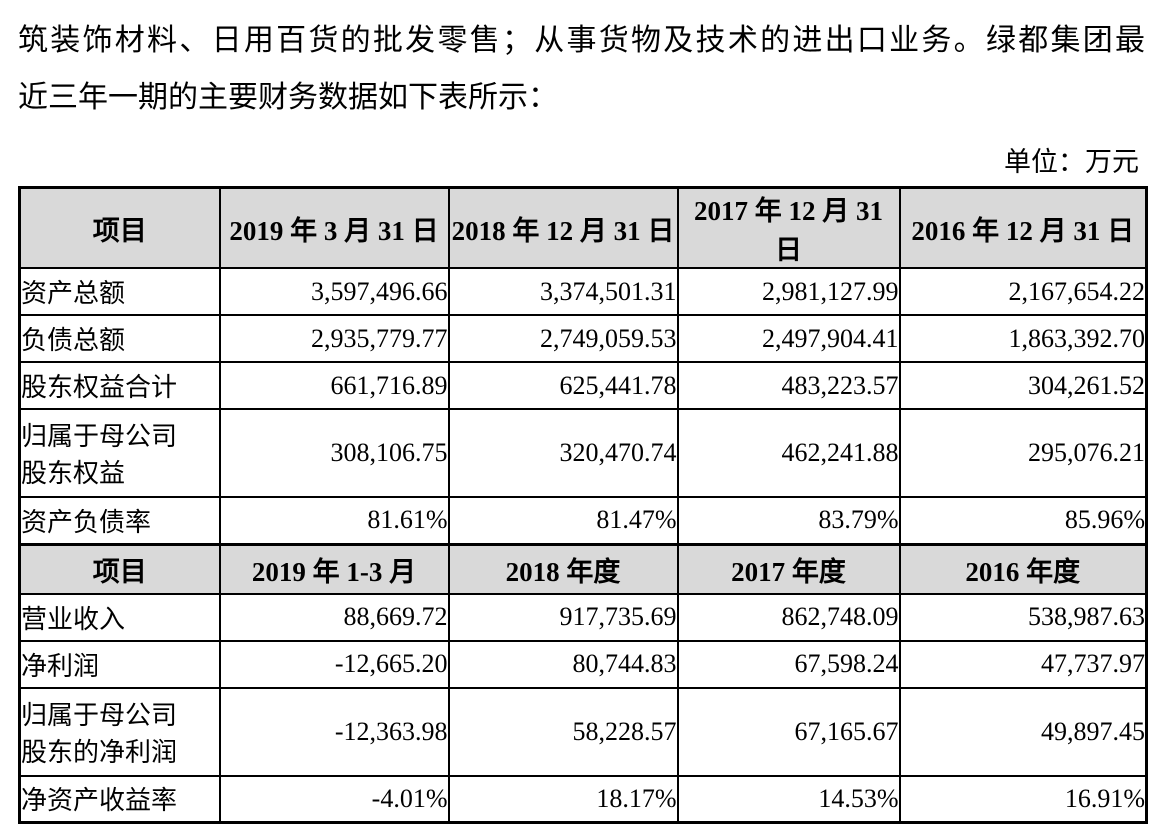 The image size is (1163, 825). Describe the element at coordinates (1023, 568) in the screenshot. I see `header-cell-period-2016: 2016 年度` at that location.